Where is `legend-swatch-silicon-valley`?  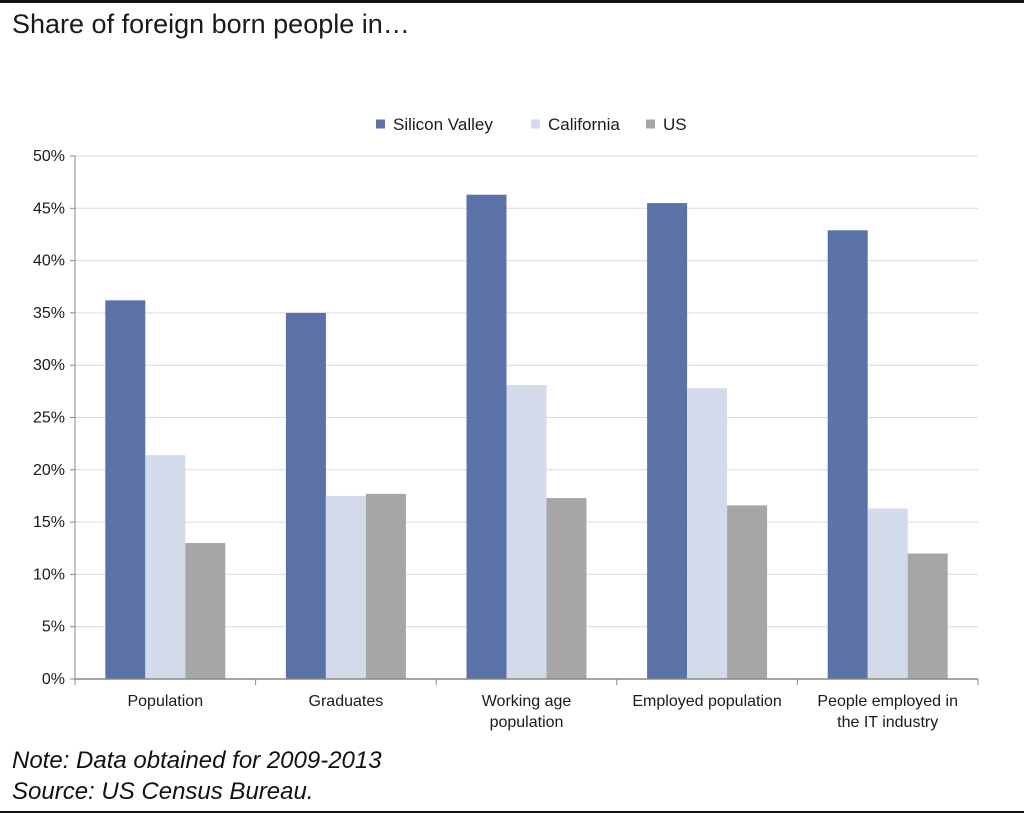
legend-swatch-silicon-valley is located at coordinates (380, 124).